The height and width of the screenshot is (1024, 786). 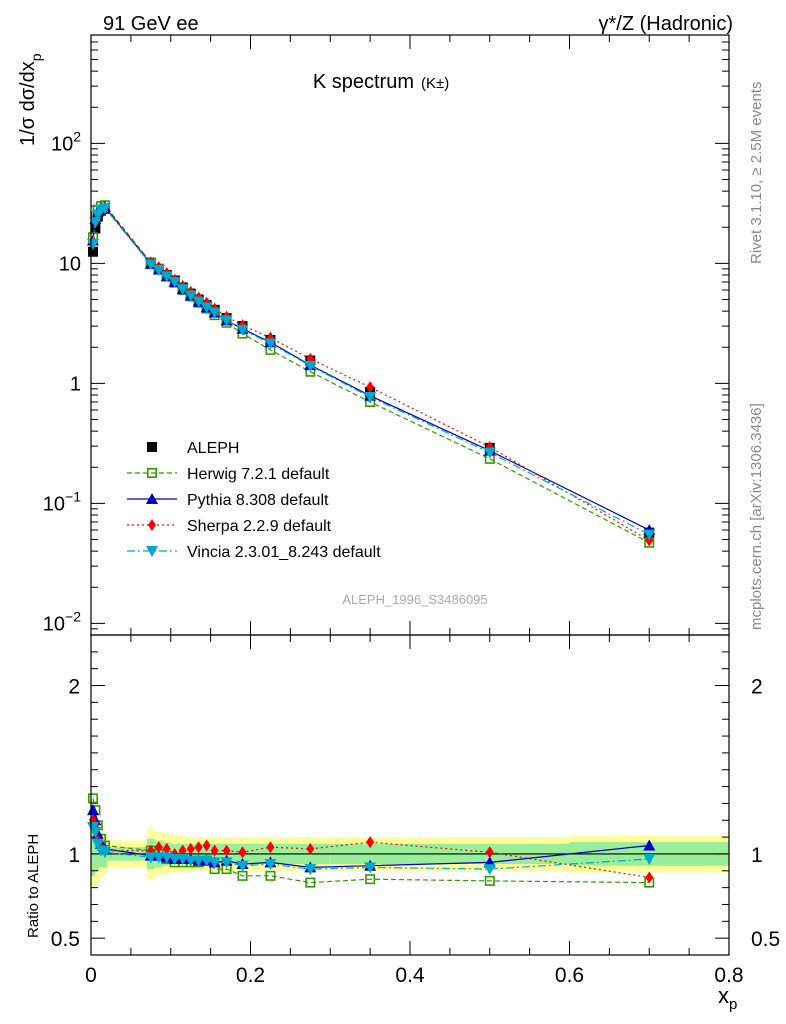 What do you see at coordinates (213, 448) in the screenshot?
I see `legend-label: ALEPH` at bounding box center [213, 448].